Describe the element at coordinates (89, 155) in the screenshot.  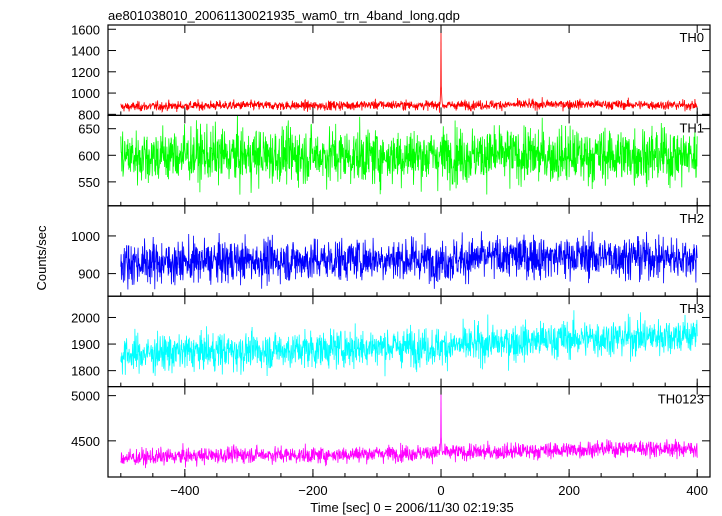
I see `y-tick-label: 600` at that location.